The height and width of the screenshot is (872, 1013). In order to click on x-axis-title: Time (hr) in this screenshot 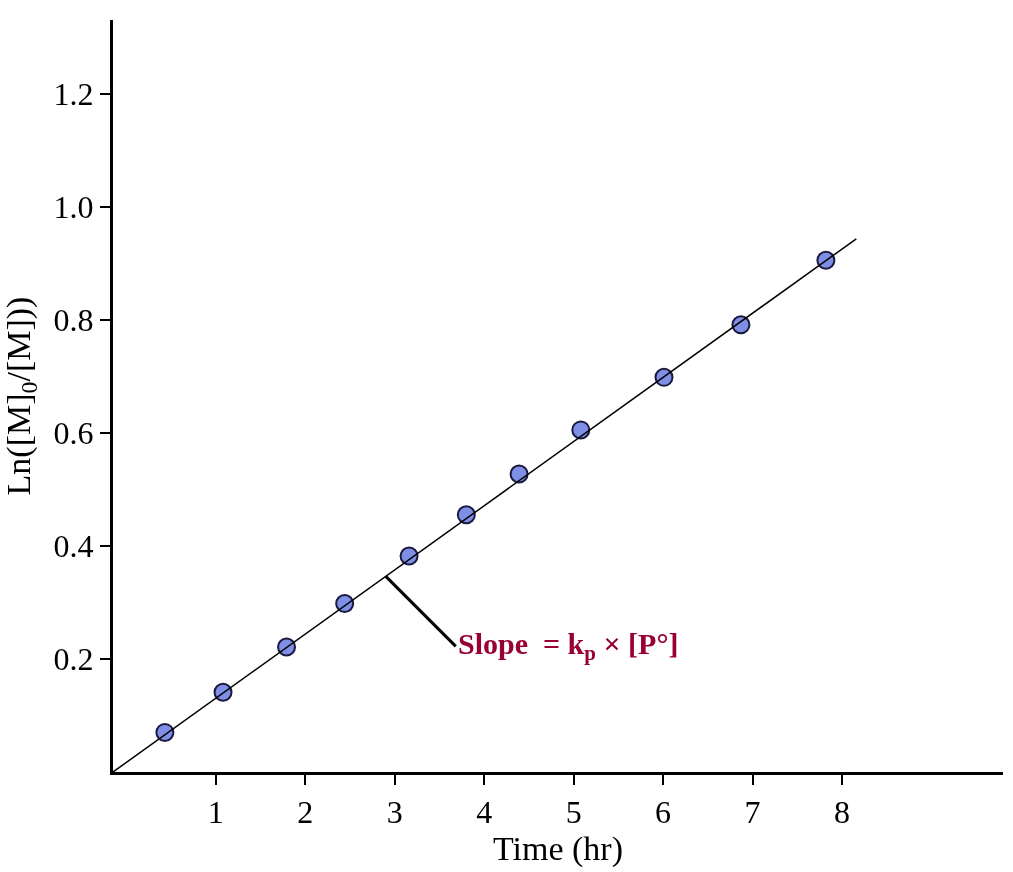, I will do `click(558, 849)`.